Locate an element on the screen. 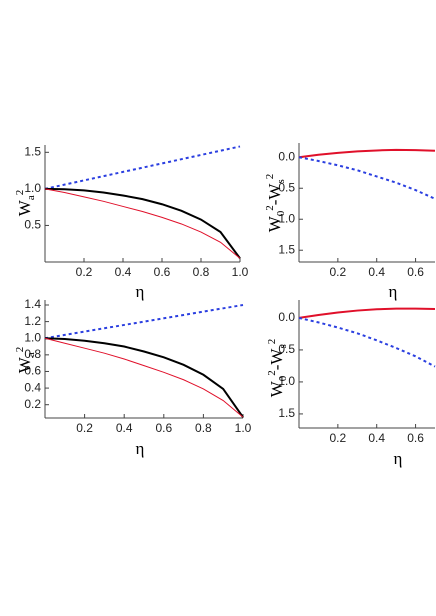 Image resolution: width=436 pixels, height=616 pixels. panel: 0.5 1.0 1.5 0.2 0.4 0.6 0.8 1.0 η Wa2 is located at coordinates (131, 222).